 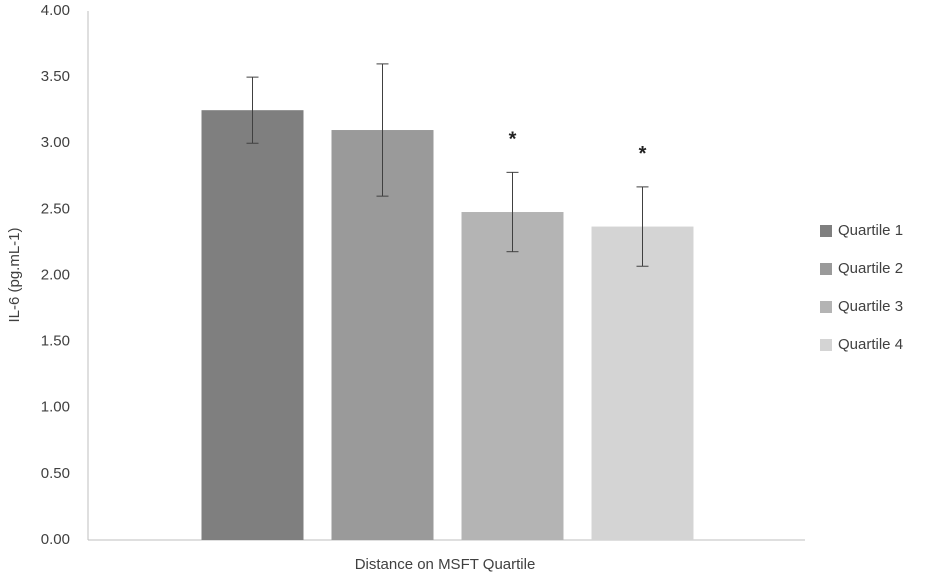 What do you see at coordinates (55, 274) in the screenshot?
I see `y-tick-label: 2.00` at bounding box center [55, 274].